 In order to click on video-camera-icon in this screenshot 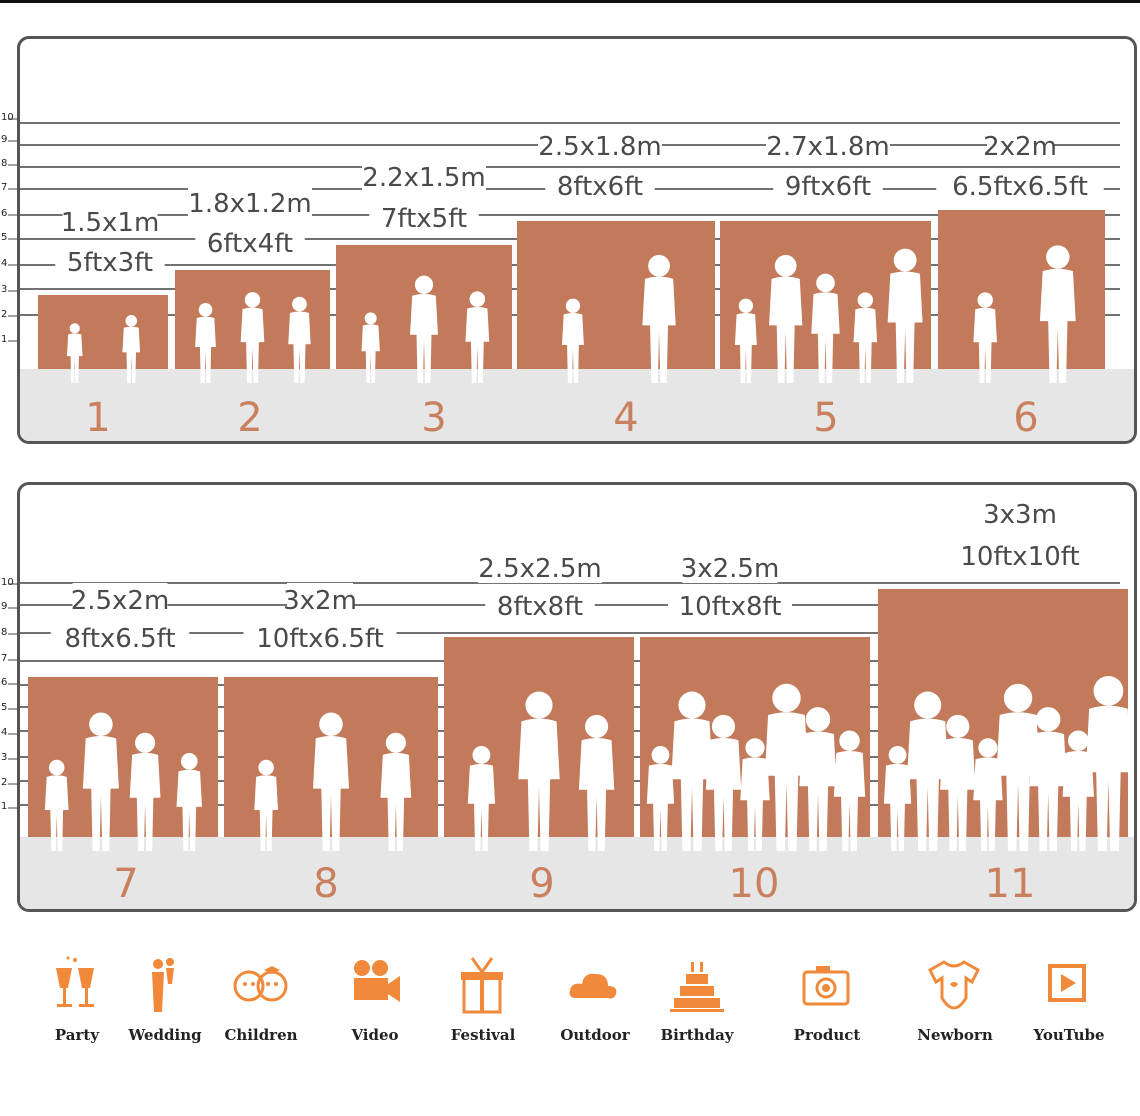, I will do `click(377, 981)`.